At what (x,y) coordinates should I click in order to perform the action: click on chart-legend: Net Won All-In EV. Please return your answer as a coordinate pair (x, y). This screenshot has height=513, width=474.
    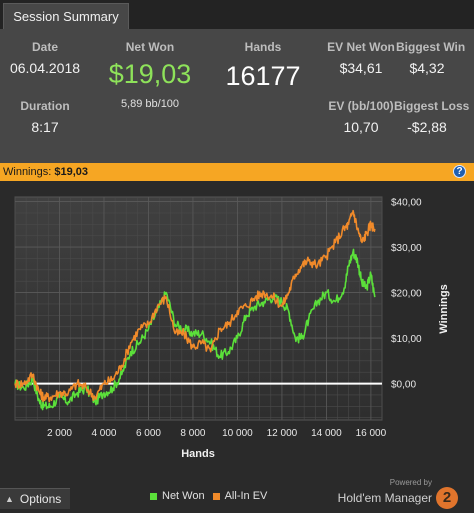
    Looking at the image, I should click on (208, 496).